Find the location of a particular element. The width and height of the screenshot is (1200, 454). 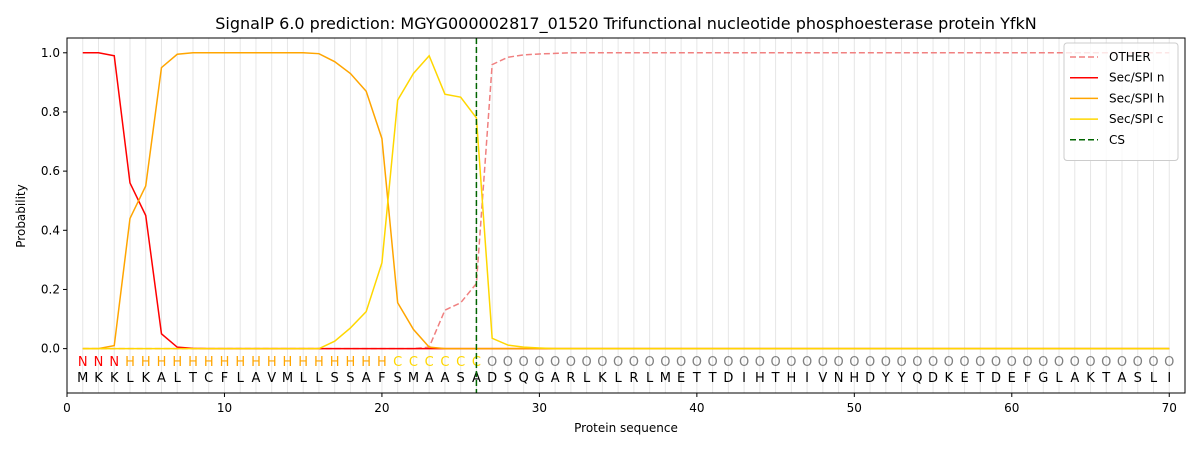

x-tick-label: 50 is located at coordinates (854, 408).